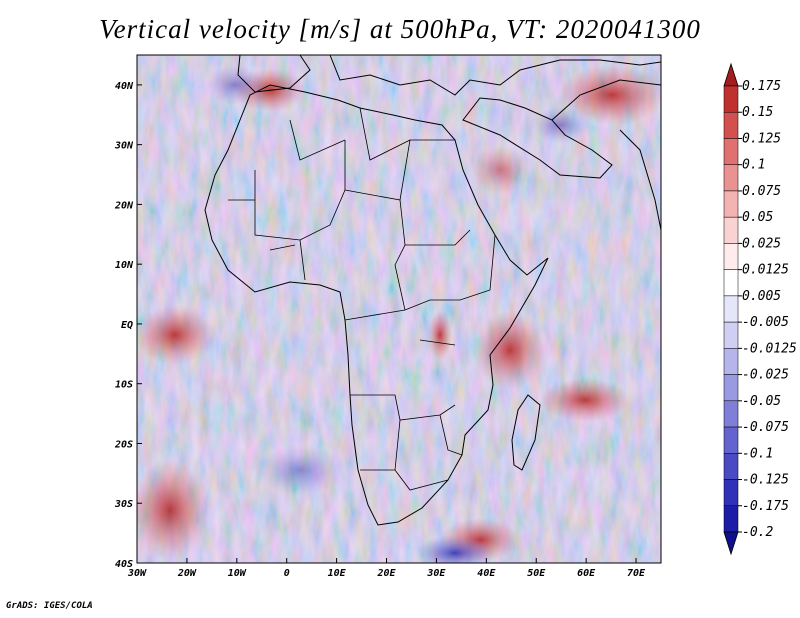 The width and height of the screenshot is (800, 618). I want to click on lat-tick-label: 20N, so click(124, 205).